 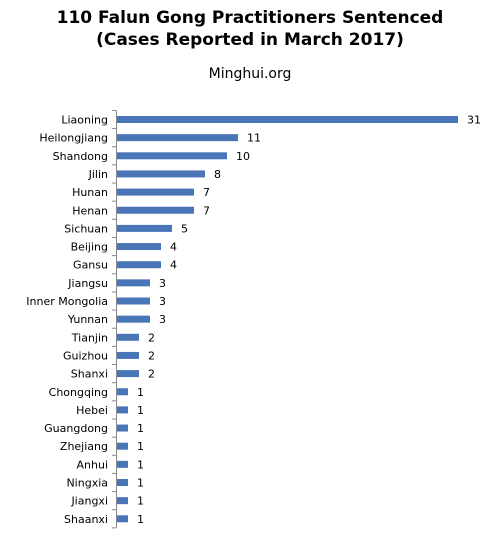 I want to click on data-label: 11, so click(x=254, y=138).